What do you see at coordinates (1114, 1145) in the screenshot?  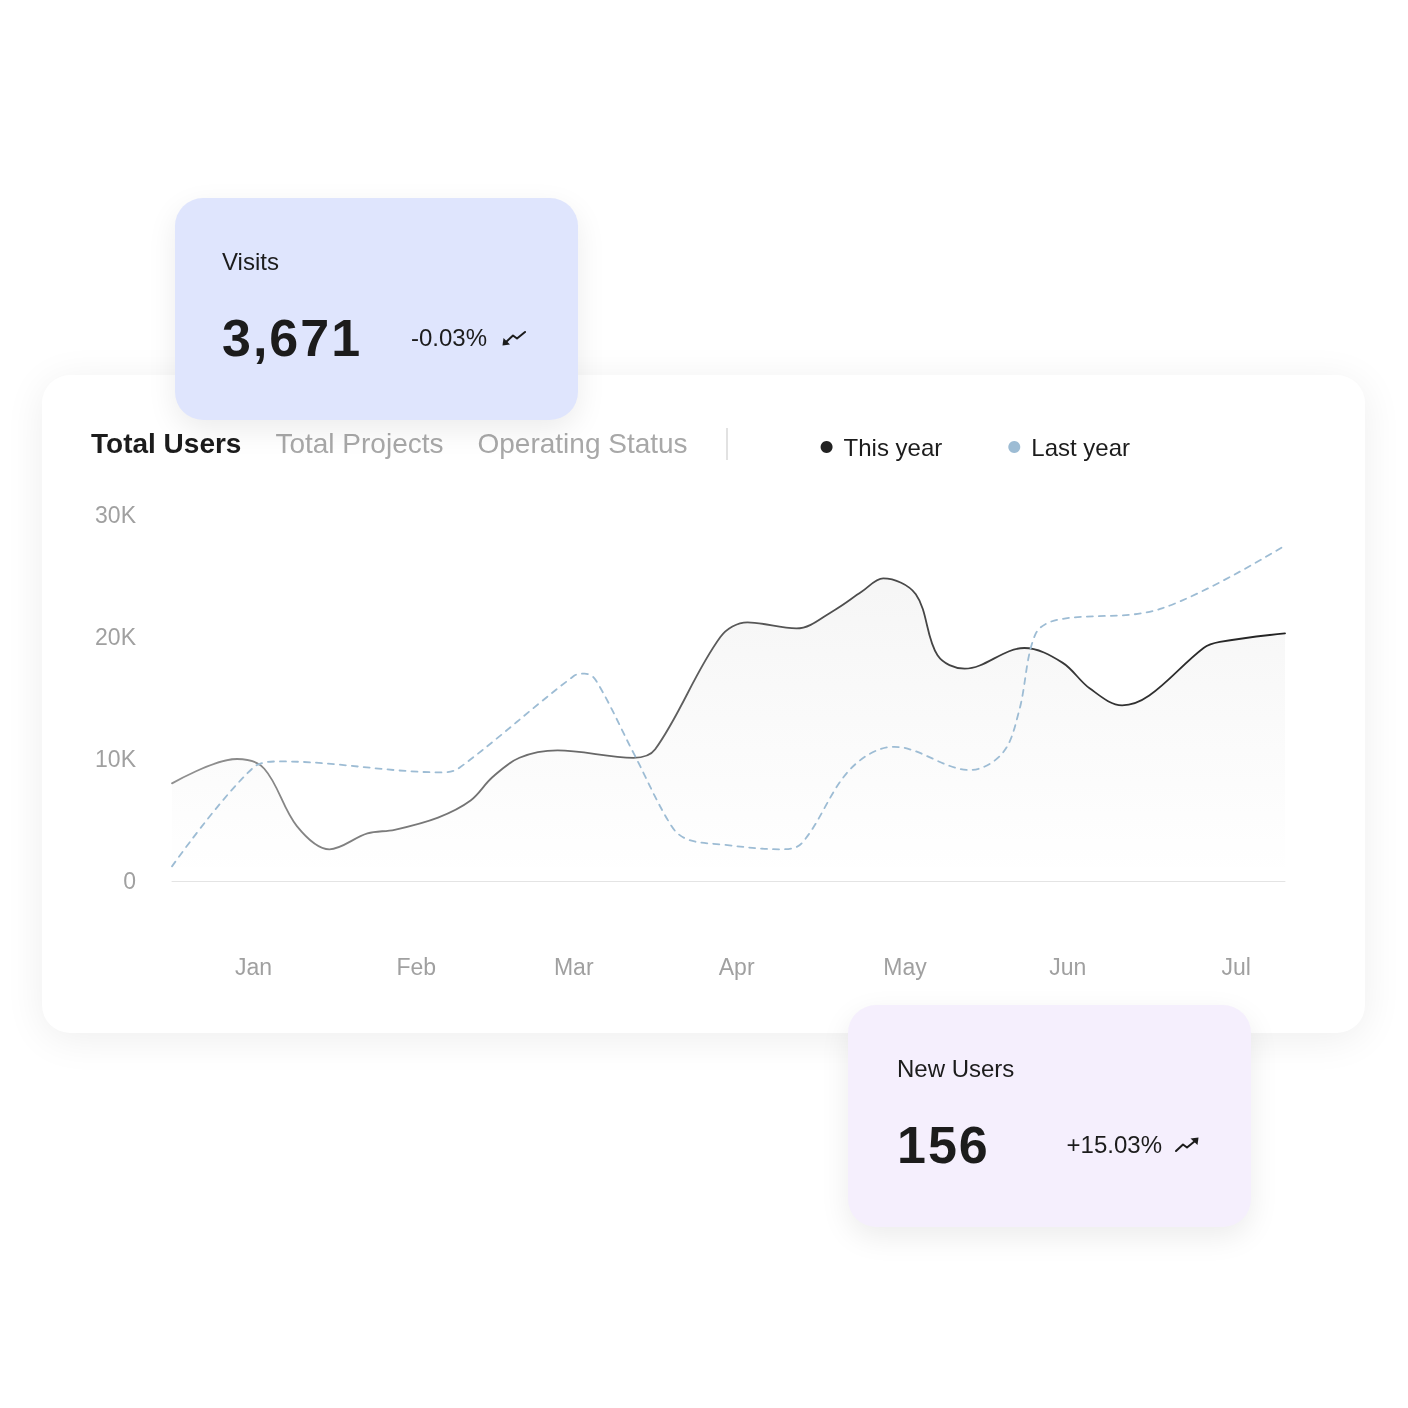 I see `text: +15.03%` at bounding box center [1114, 1145].